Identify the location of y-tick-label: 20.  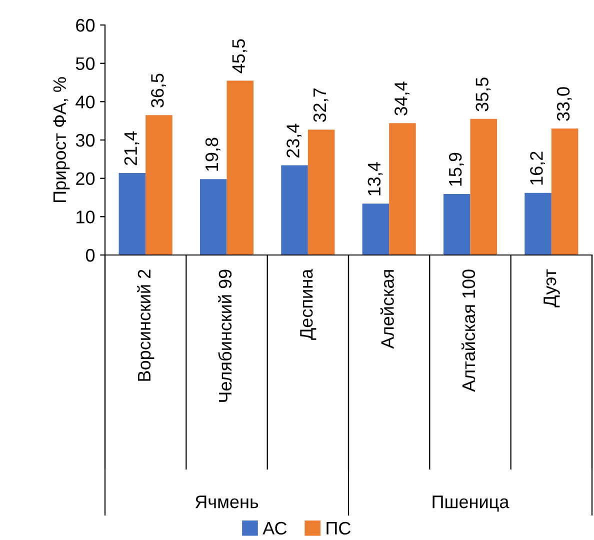
(85, 179).